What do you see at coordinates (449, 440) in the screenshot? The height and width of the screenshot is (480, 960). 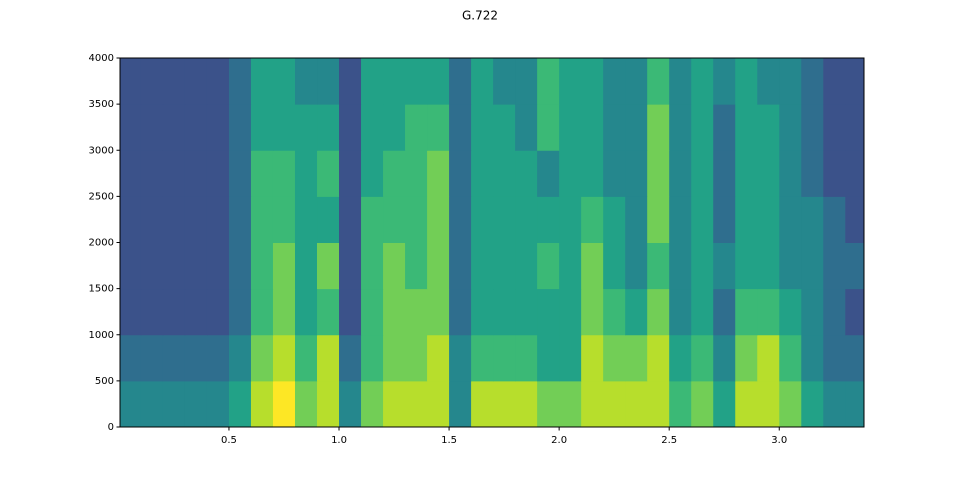 I see `x-tick-label: 1.5` at bounding box center [449, 440].